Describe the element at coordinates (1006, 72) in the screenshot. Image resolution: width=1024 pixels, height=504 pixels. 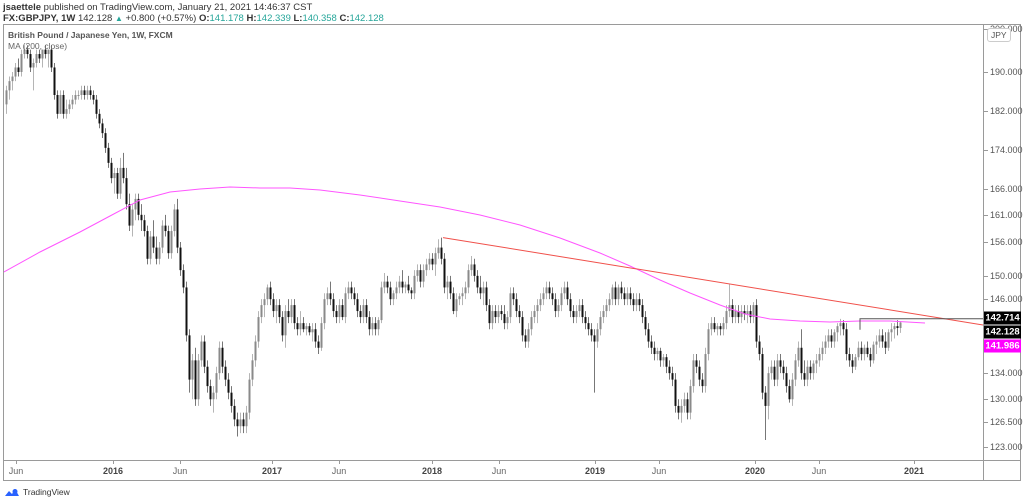
I see `price-tick-label: 190.000` at that location.